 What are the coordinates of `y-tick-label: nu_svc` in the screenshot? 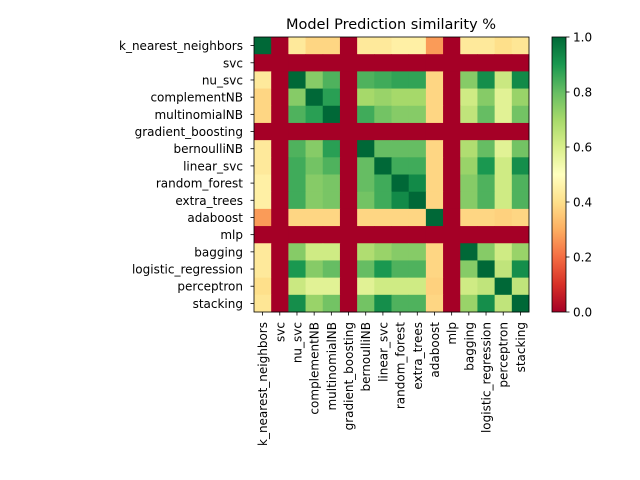 It's located at (222, 80).